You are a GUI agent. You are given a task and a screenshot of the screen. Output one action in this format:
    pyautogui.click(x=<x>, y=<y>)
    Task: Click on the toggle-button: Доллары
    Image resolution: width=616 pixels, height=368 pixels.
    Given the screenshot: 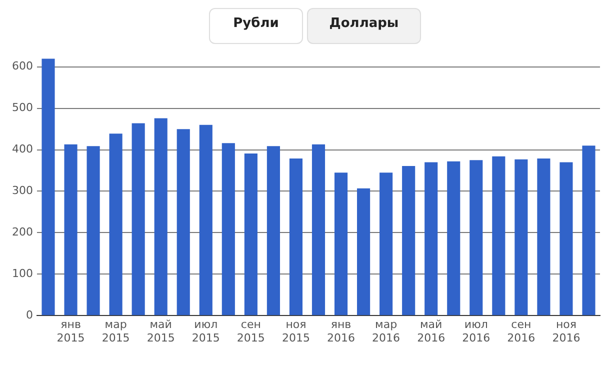 What is the action you would take?
    pyautogui.click(x=364, y=26)
    